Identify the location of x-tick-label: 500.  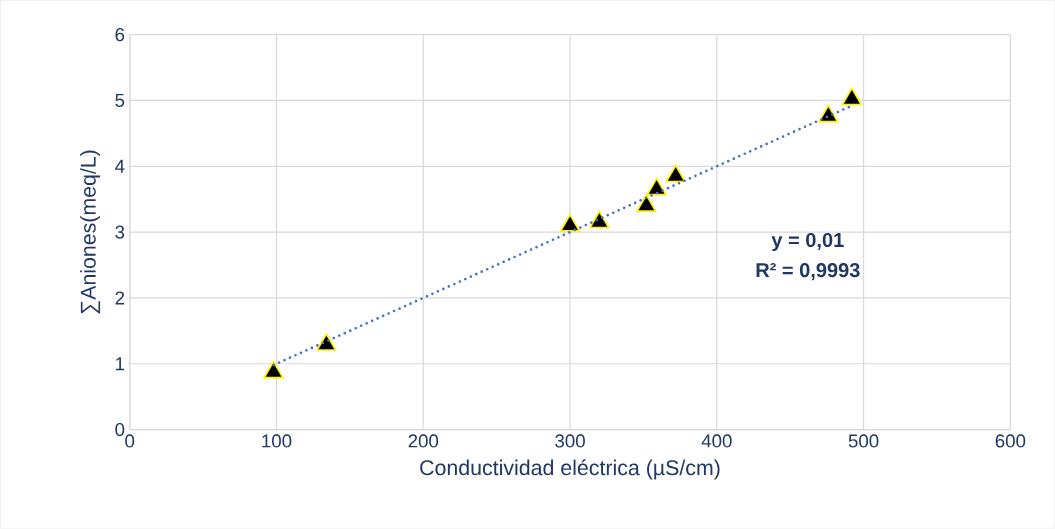
(863, 441).